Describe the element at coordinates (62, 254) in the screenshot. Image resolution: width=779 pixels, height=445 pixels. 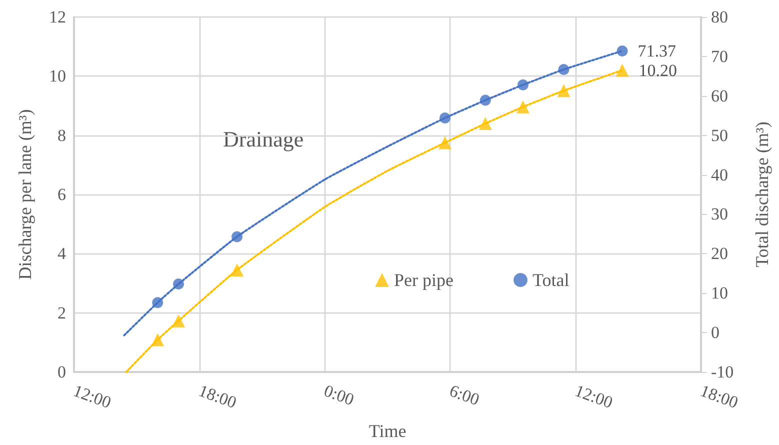
I see `y-tick-label: 4` at that location.